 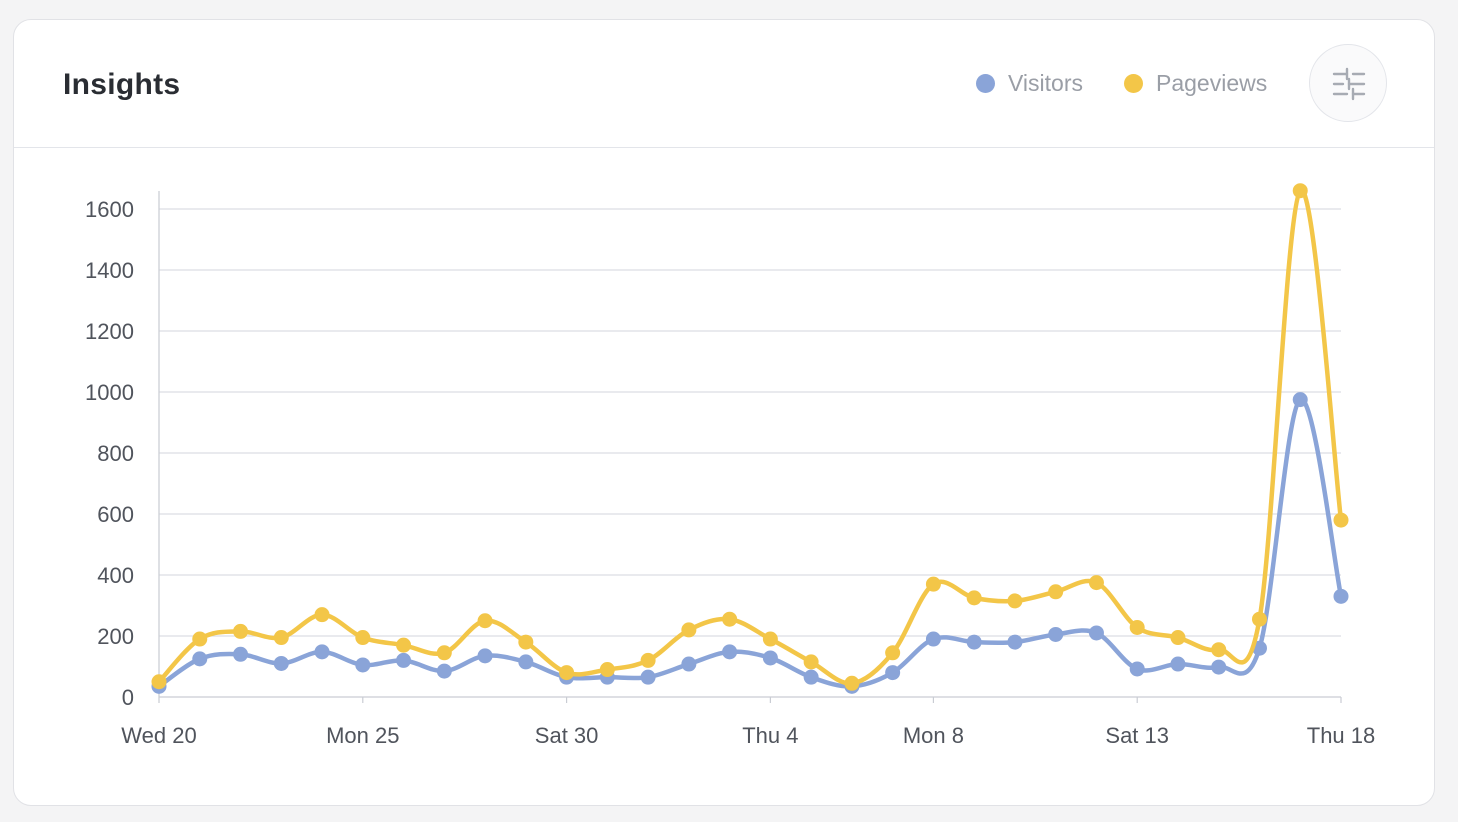 I want to click on x-tick-label: Wed 20, so click(x=158, y=735).